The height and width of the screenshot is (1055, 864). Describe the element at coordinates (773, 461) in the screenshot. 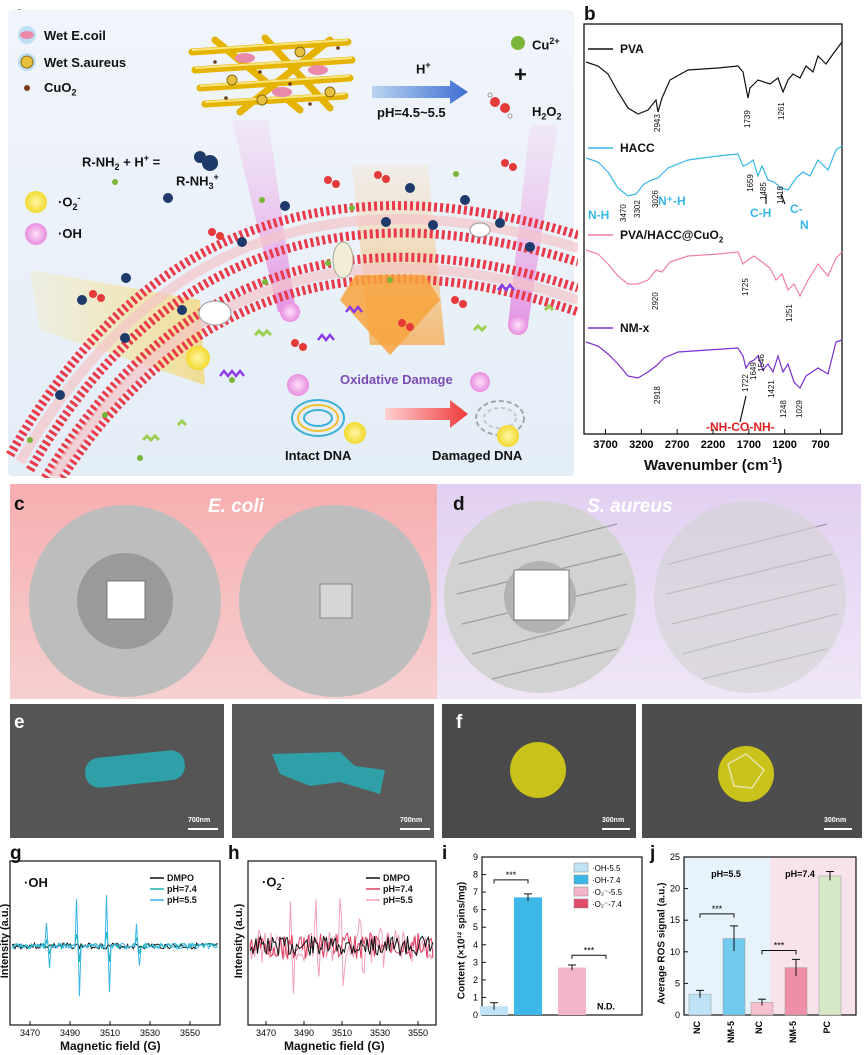

I see `ftir-xl-2: -1` at that location.